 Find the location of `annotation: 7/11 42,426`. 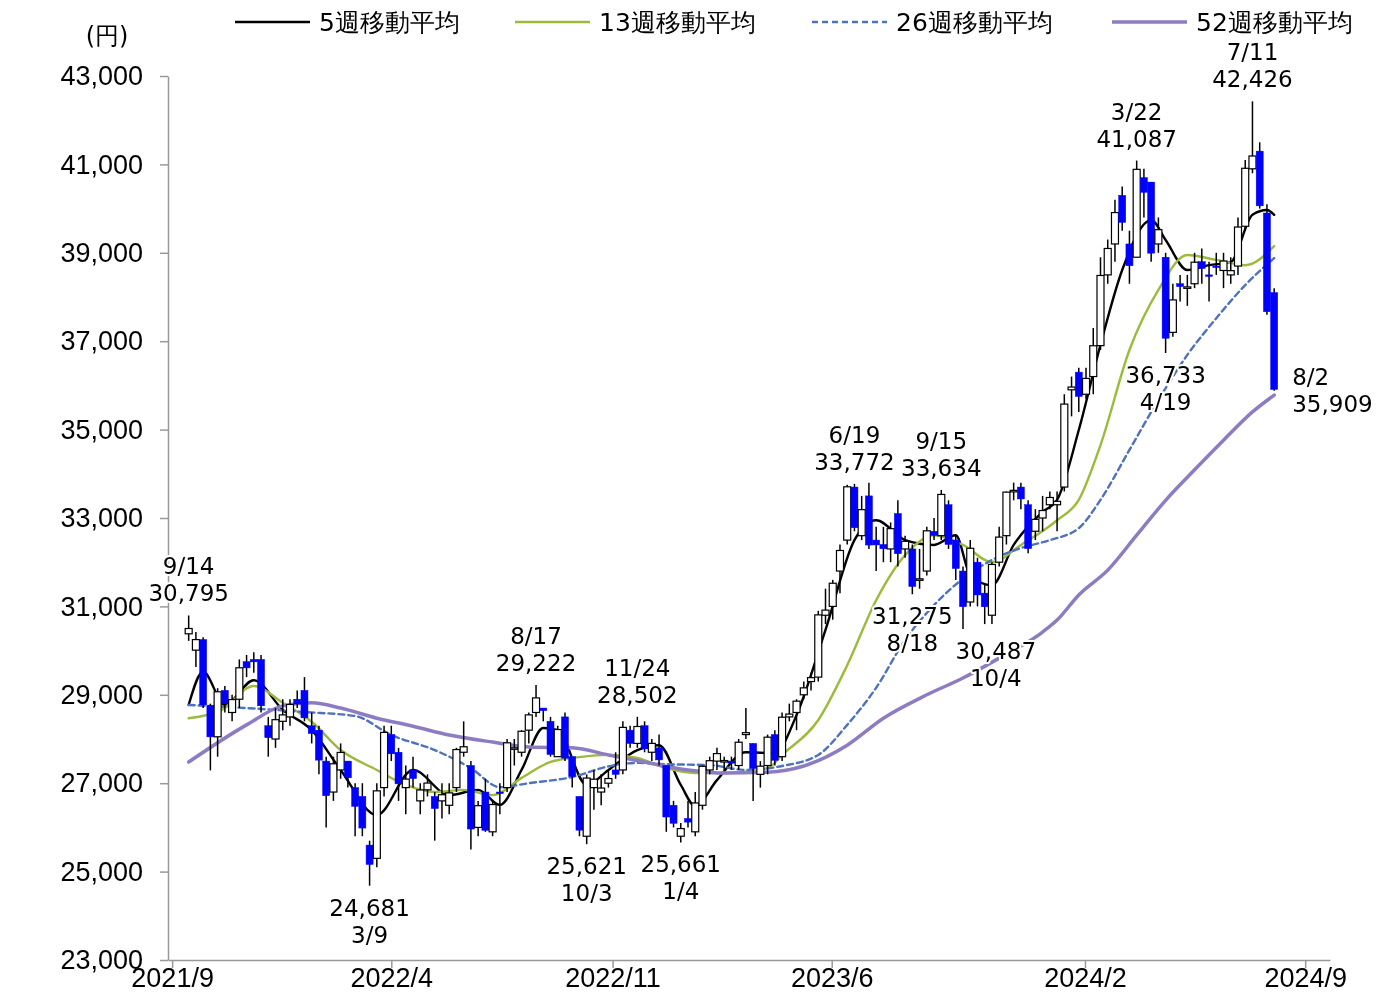

annotation: 7/11 42,426 is located at coordinates (1252, 66).